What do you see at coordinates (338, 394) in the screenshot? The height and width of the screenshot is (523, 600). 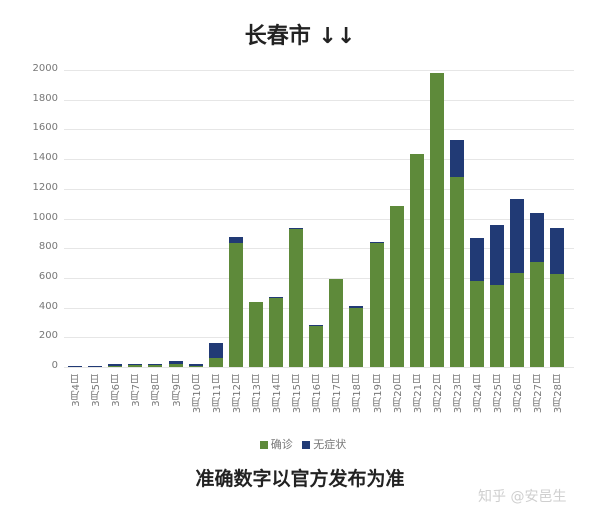 I see `x-tick-label: 3月17日` at bounding box center [338, 394].